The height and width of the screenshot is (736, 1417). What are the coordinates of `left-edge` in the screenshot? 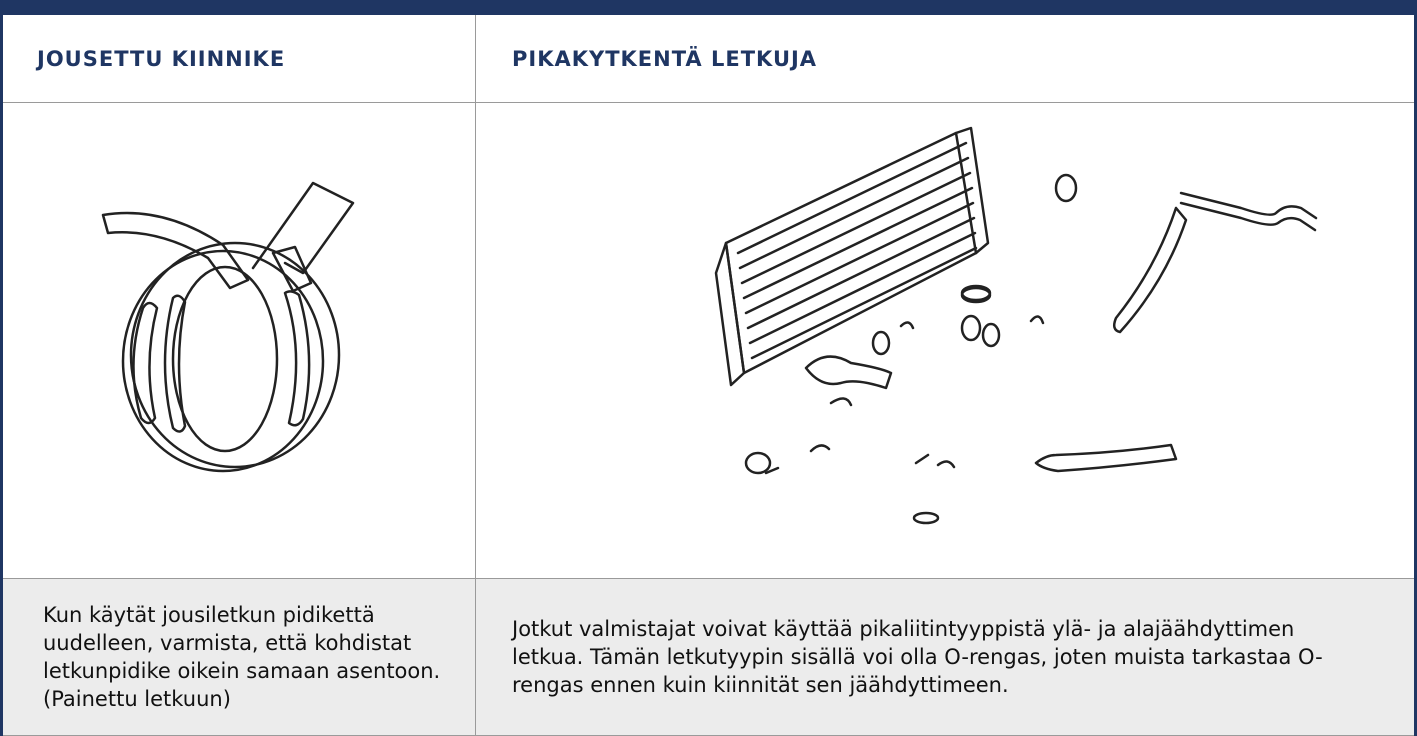 It's located at (1, 375).